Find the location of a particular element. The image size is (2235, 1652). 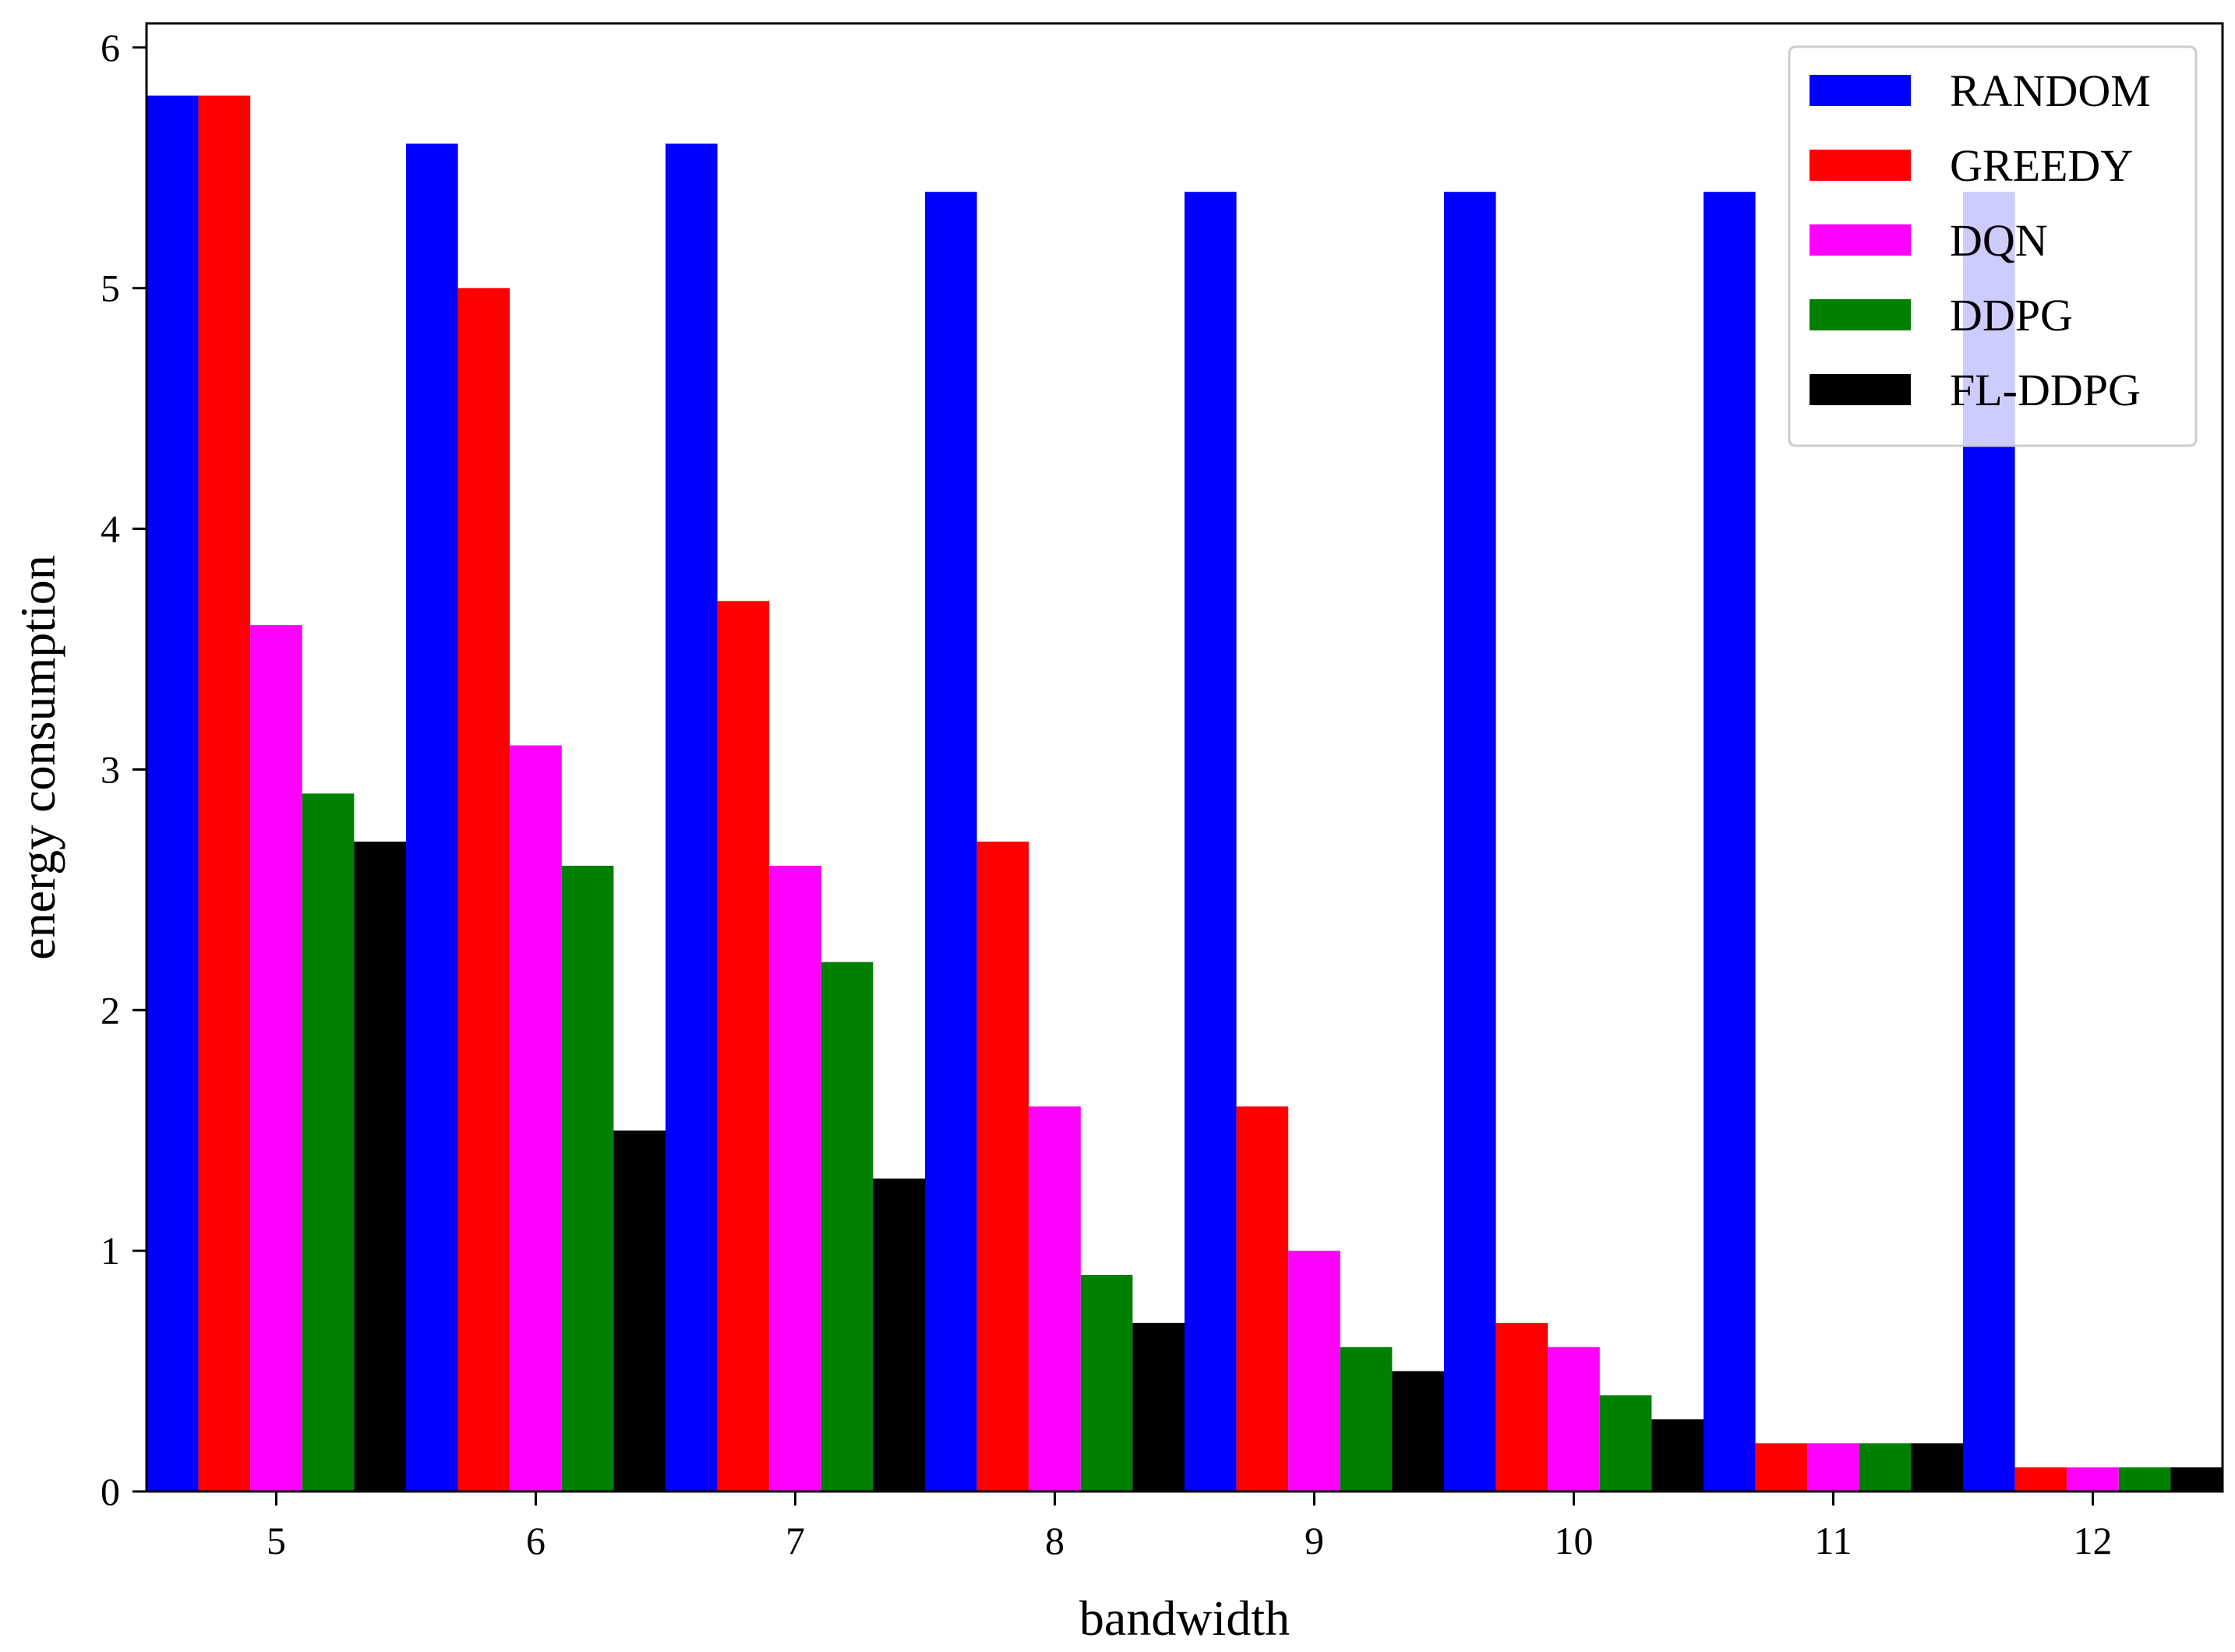

y-tick-label: 3 is located at coordinates (111, 769).